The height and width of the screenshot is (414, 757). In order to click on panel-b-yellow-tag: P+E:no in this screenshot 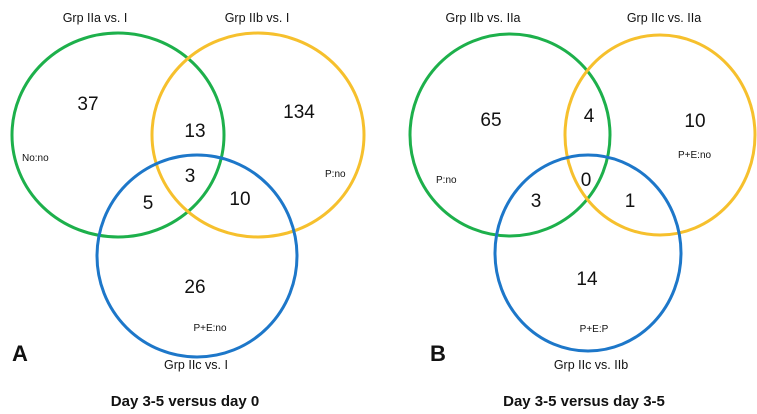, I will do `click(695, 155)`.